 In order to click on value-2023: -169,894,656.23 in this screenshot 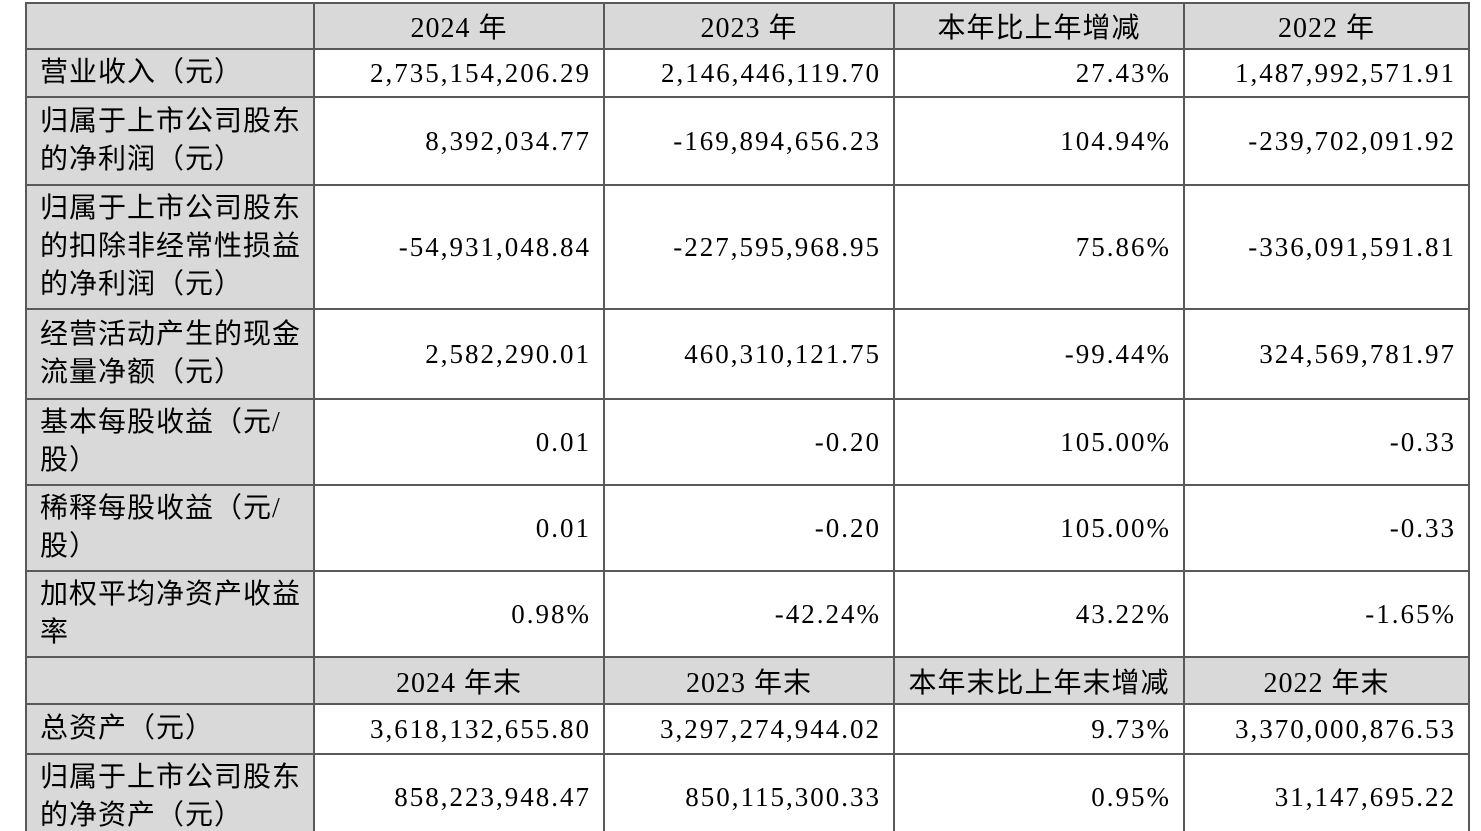, I will do `click(749, 141)`.